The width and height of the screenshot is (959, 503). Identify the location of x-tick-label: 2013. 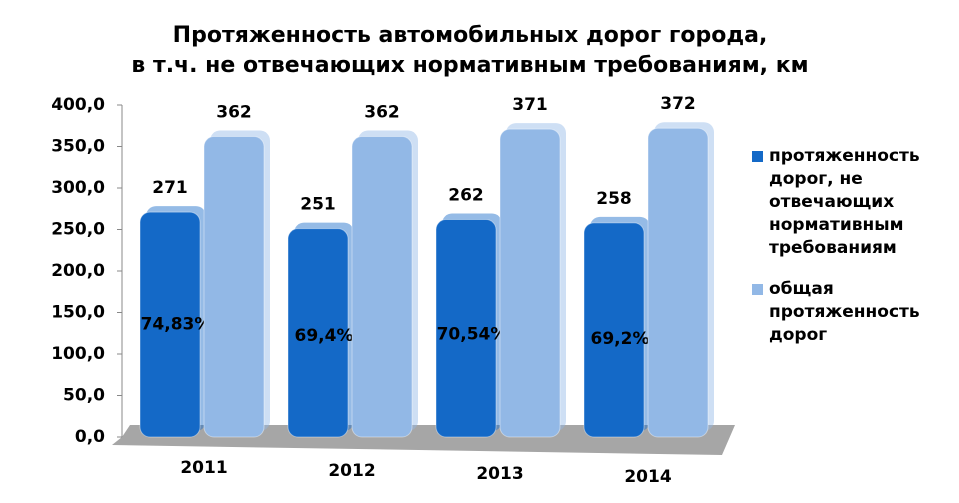
(499, 474).